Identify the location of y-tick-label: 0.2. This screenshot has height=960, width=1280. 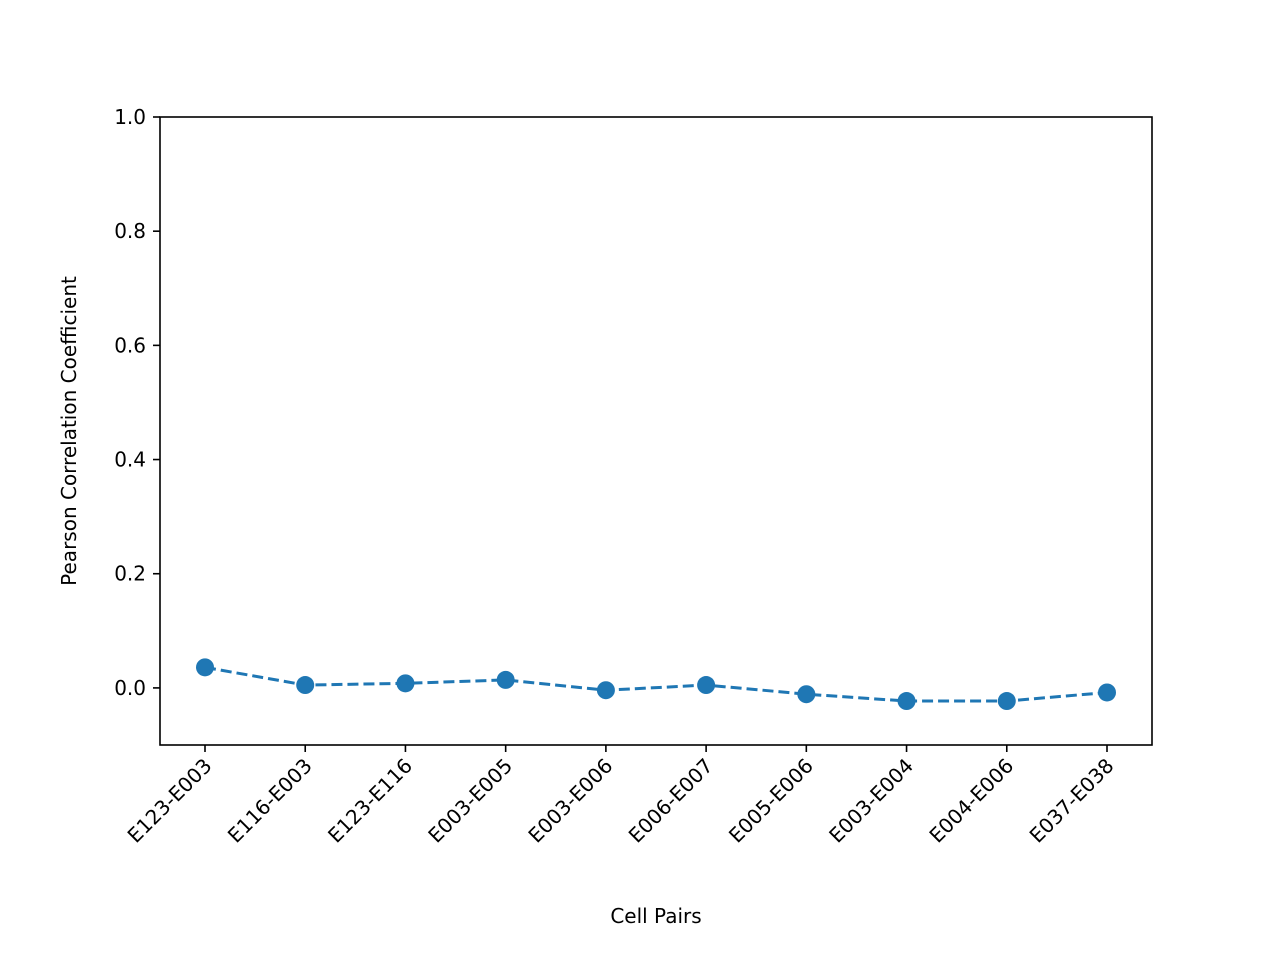
(130, 574).